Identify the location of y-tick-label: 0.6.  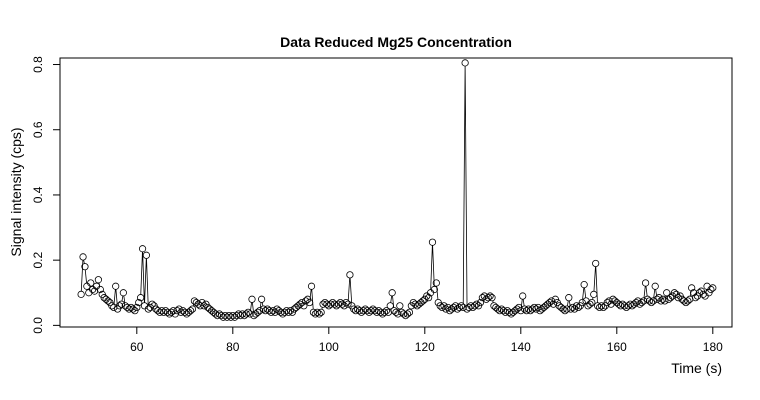
(38, 129).